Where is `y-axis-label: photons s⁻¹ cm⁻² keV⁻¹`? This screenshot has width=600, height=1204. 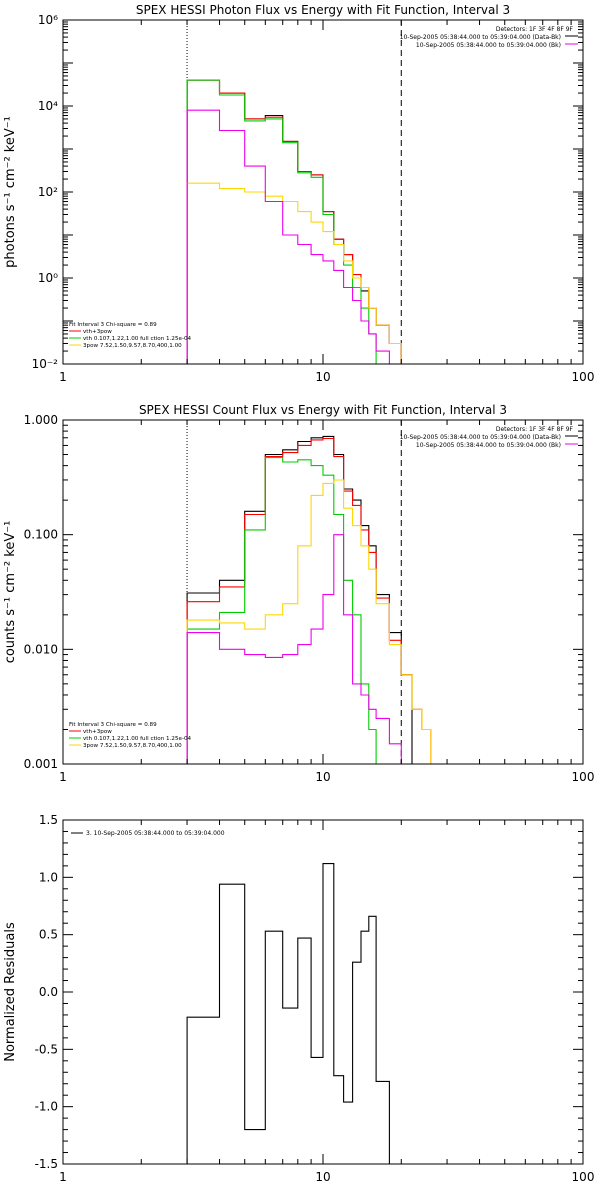
y-axis-label: photons s⁻¹ cm⁻² keV⁻¹ is located at coordinates (10, 192).